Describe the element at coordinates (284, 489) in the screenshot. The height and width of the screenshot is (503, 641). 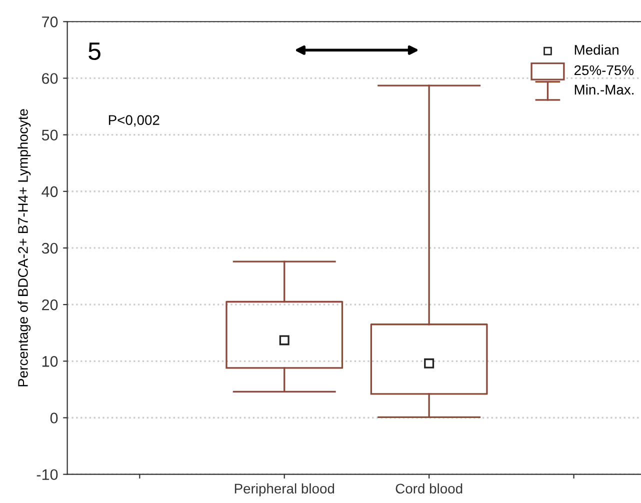
I see `x-tick-label: Peripheral blood` at that location.